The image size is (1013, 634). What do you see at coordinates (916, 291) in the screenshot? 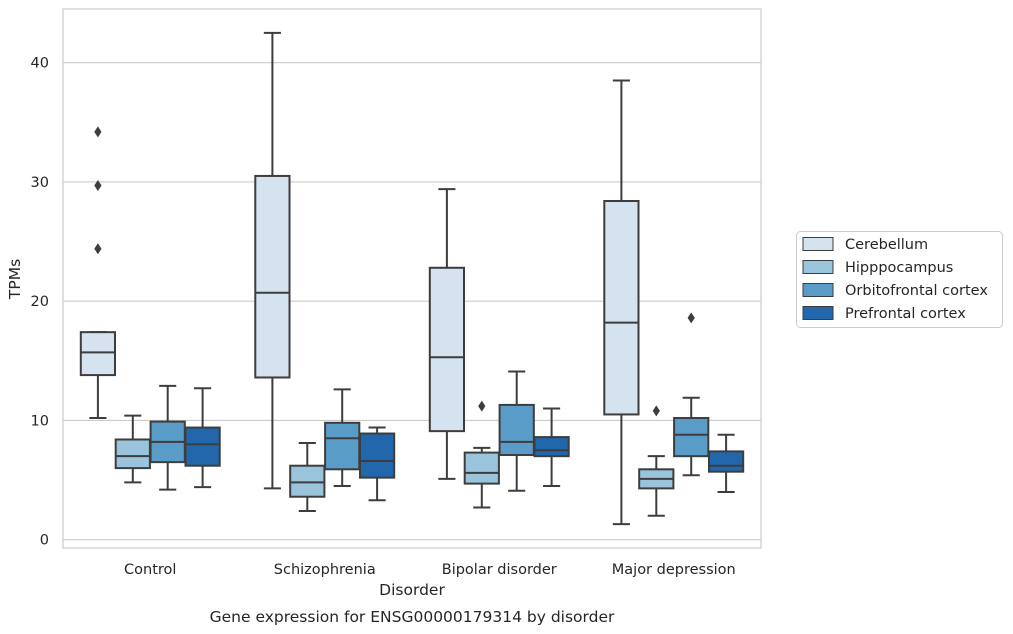
I see `legend-label: Orbitofrontal cortex` at bounding box center [916, 291].